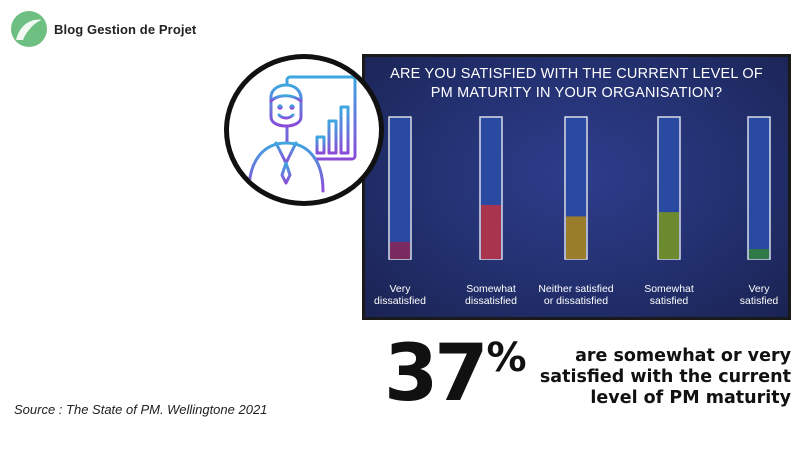 The width and height of the screenshot is (811, 456). What do you see at coordinates (576, 93) in the screenshot?
I see `chart-title-line-2: PM MATURITY IN YOUR ORGANISATION?` at bounding box center [576, 93].